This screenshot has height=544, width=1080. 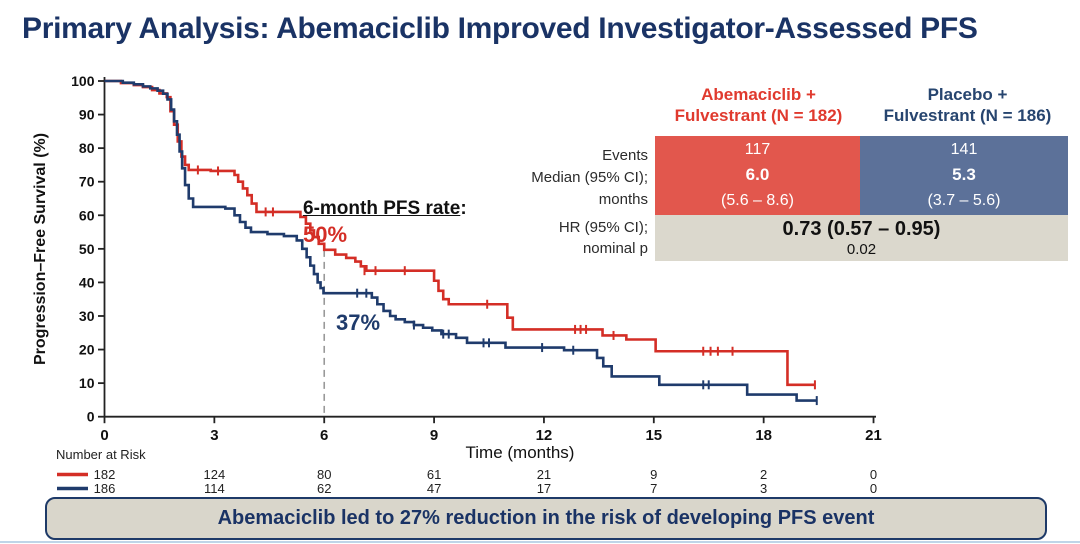 I want to click on svg-text: 6, so click(x=324, y=435).